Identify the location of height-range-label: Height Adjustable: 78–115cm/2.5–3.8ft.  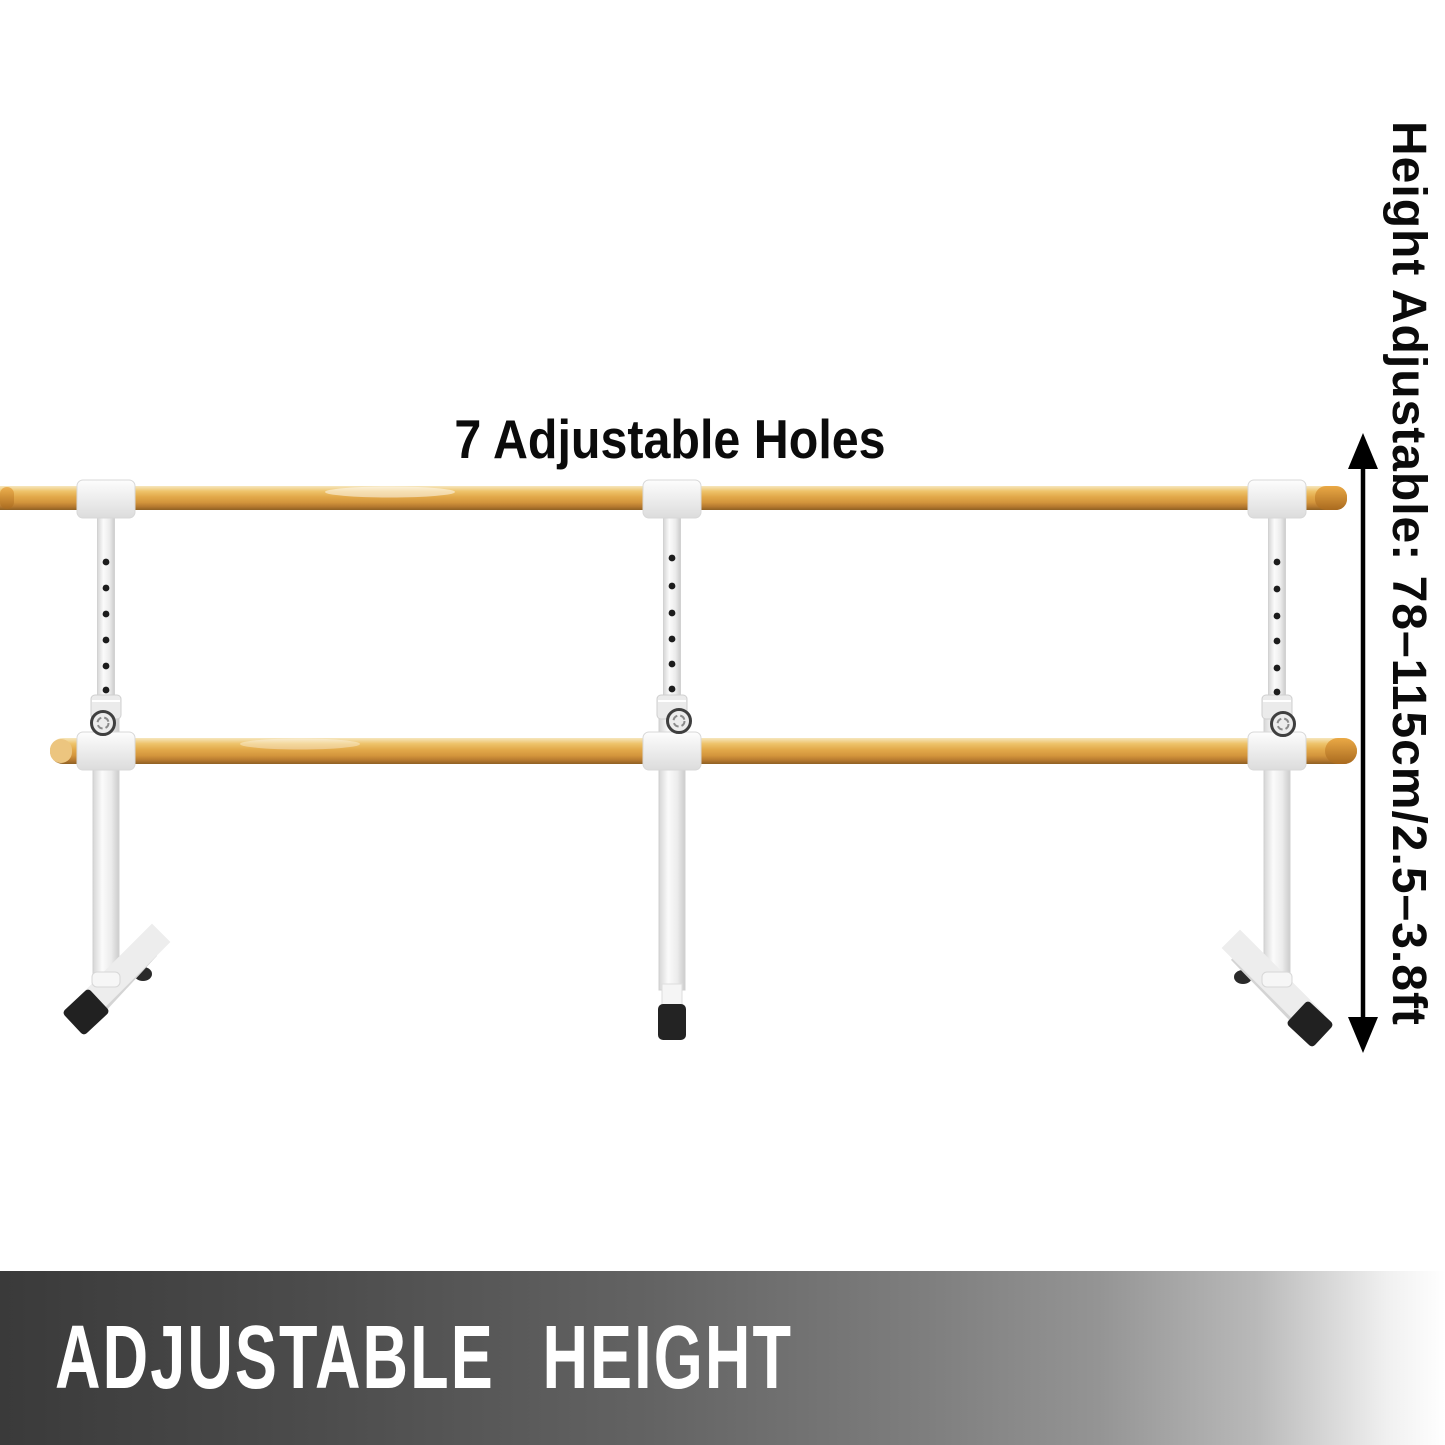
(1408, 573).